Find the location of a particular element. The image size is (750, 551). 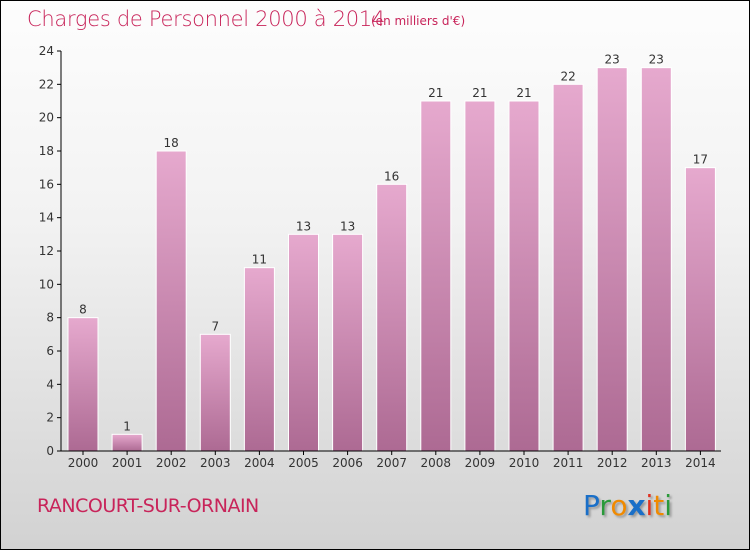

y-tick-label: 20 is located at coordinates (46, 118).